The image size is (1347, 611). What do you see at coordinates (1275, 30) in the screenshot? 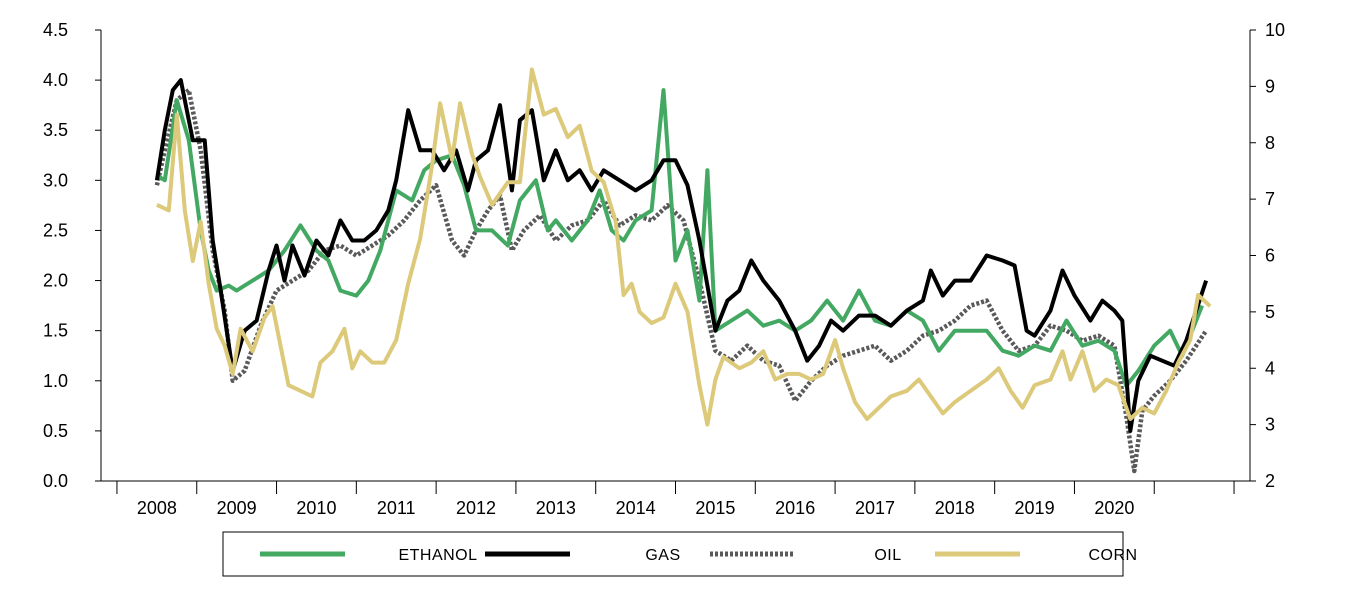
I see `right-y-tick-label: 10` at bounding box center [1275, 30].